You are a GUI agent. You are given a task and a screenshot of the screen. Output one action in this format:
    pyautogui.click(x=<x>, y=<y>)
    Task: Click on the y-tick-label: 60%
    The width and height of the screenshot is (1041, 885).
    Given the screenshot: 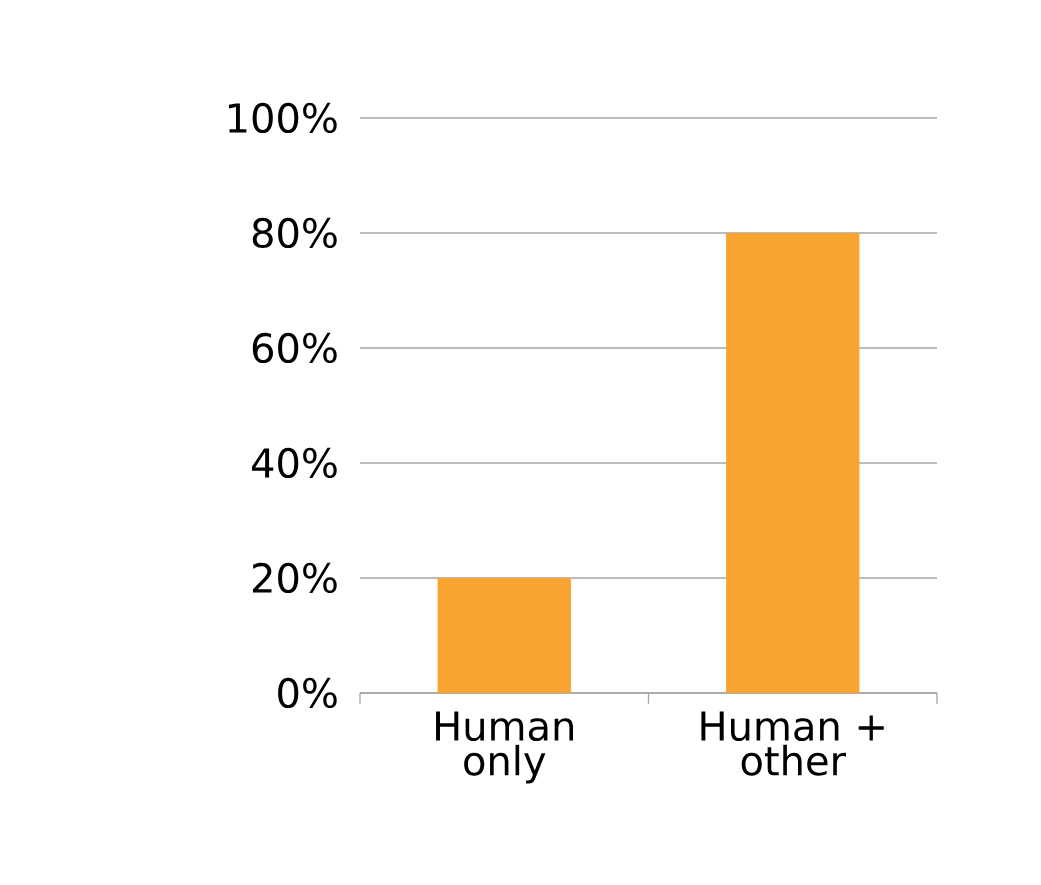 What is the action you would take?
    pyautogui.click(x=294, y=348)
    